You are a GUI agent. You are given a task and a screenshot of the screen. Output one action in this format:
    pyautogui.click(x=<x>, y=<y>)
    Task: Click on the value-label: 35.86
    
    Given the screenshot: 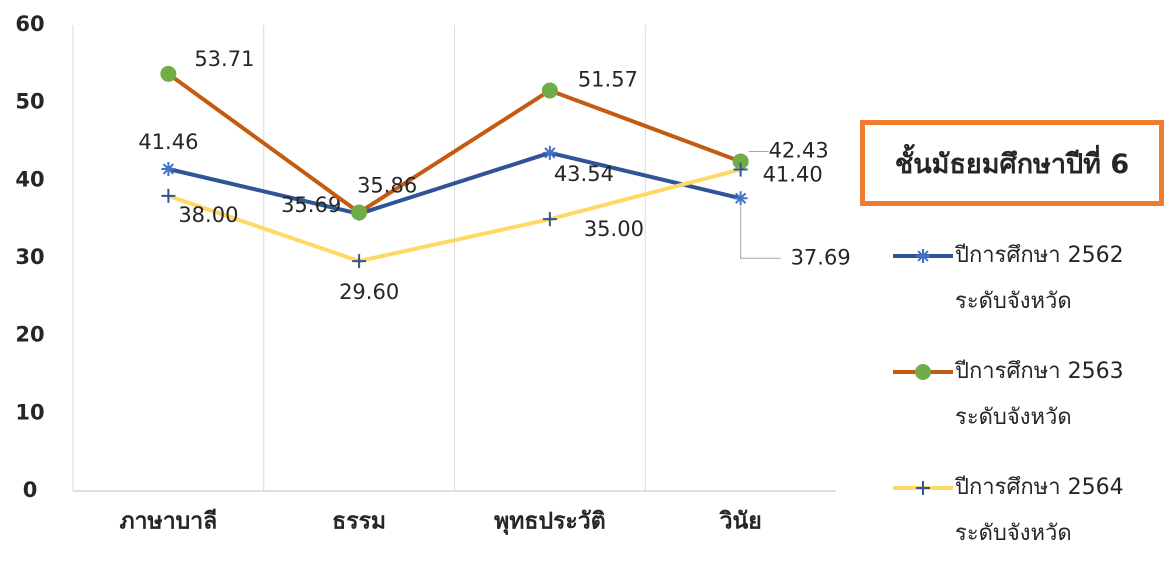 What is the action you would take?
    pyautogui.click(x=387, y=185)
    